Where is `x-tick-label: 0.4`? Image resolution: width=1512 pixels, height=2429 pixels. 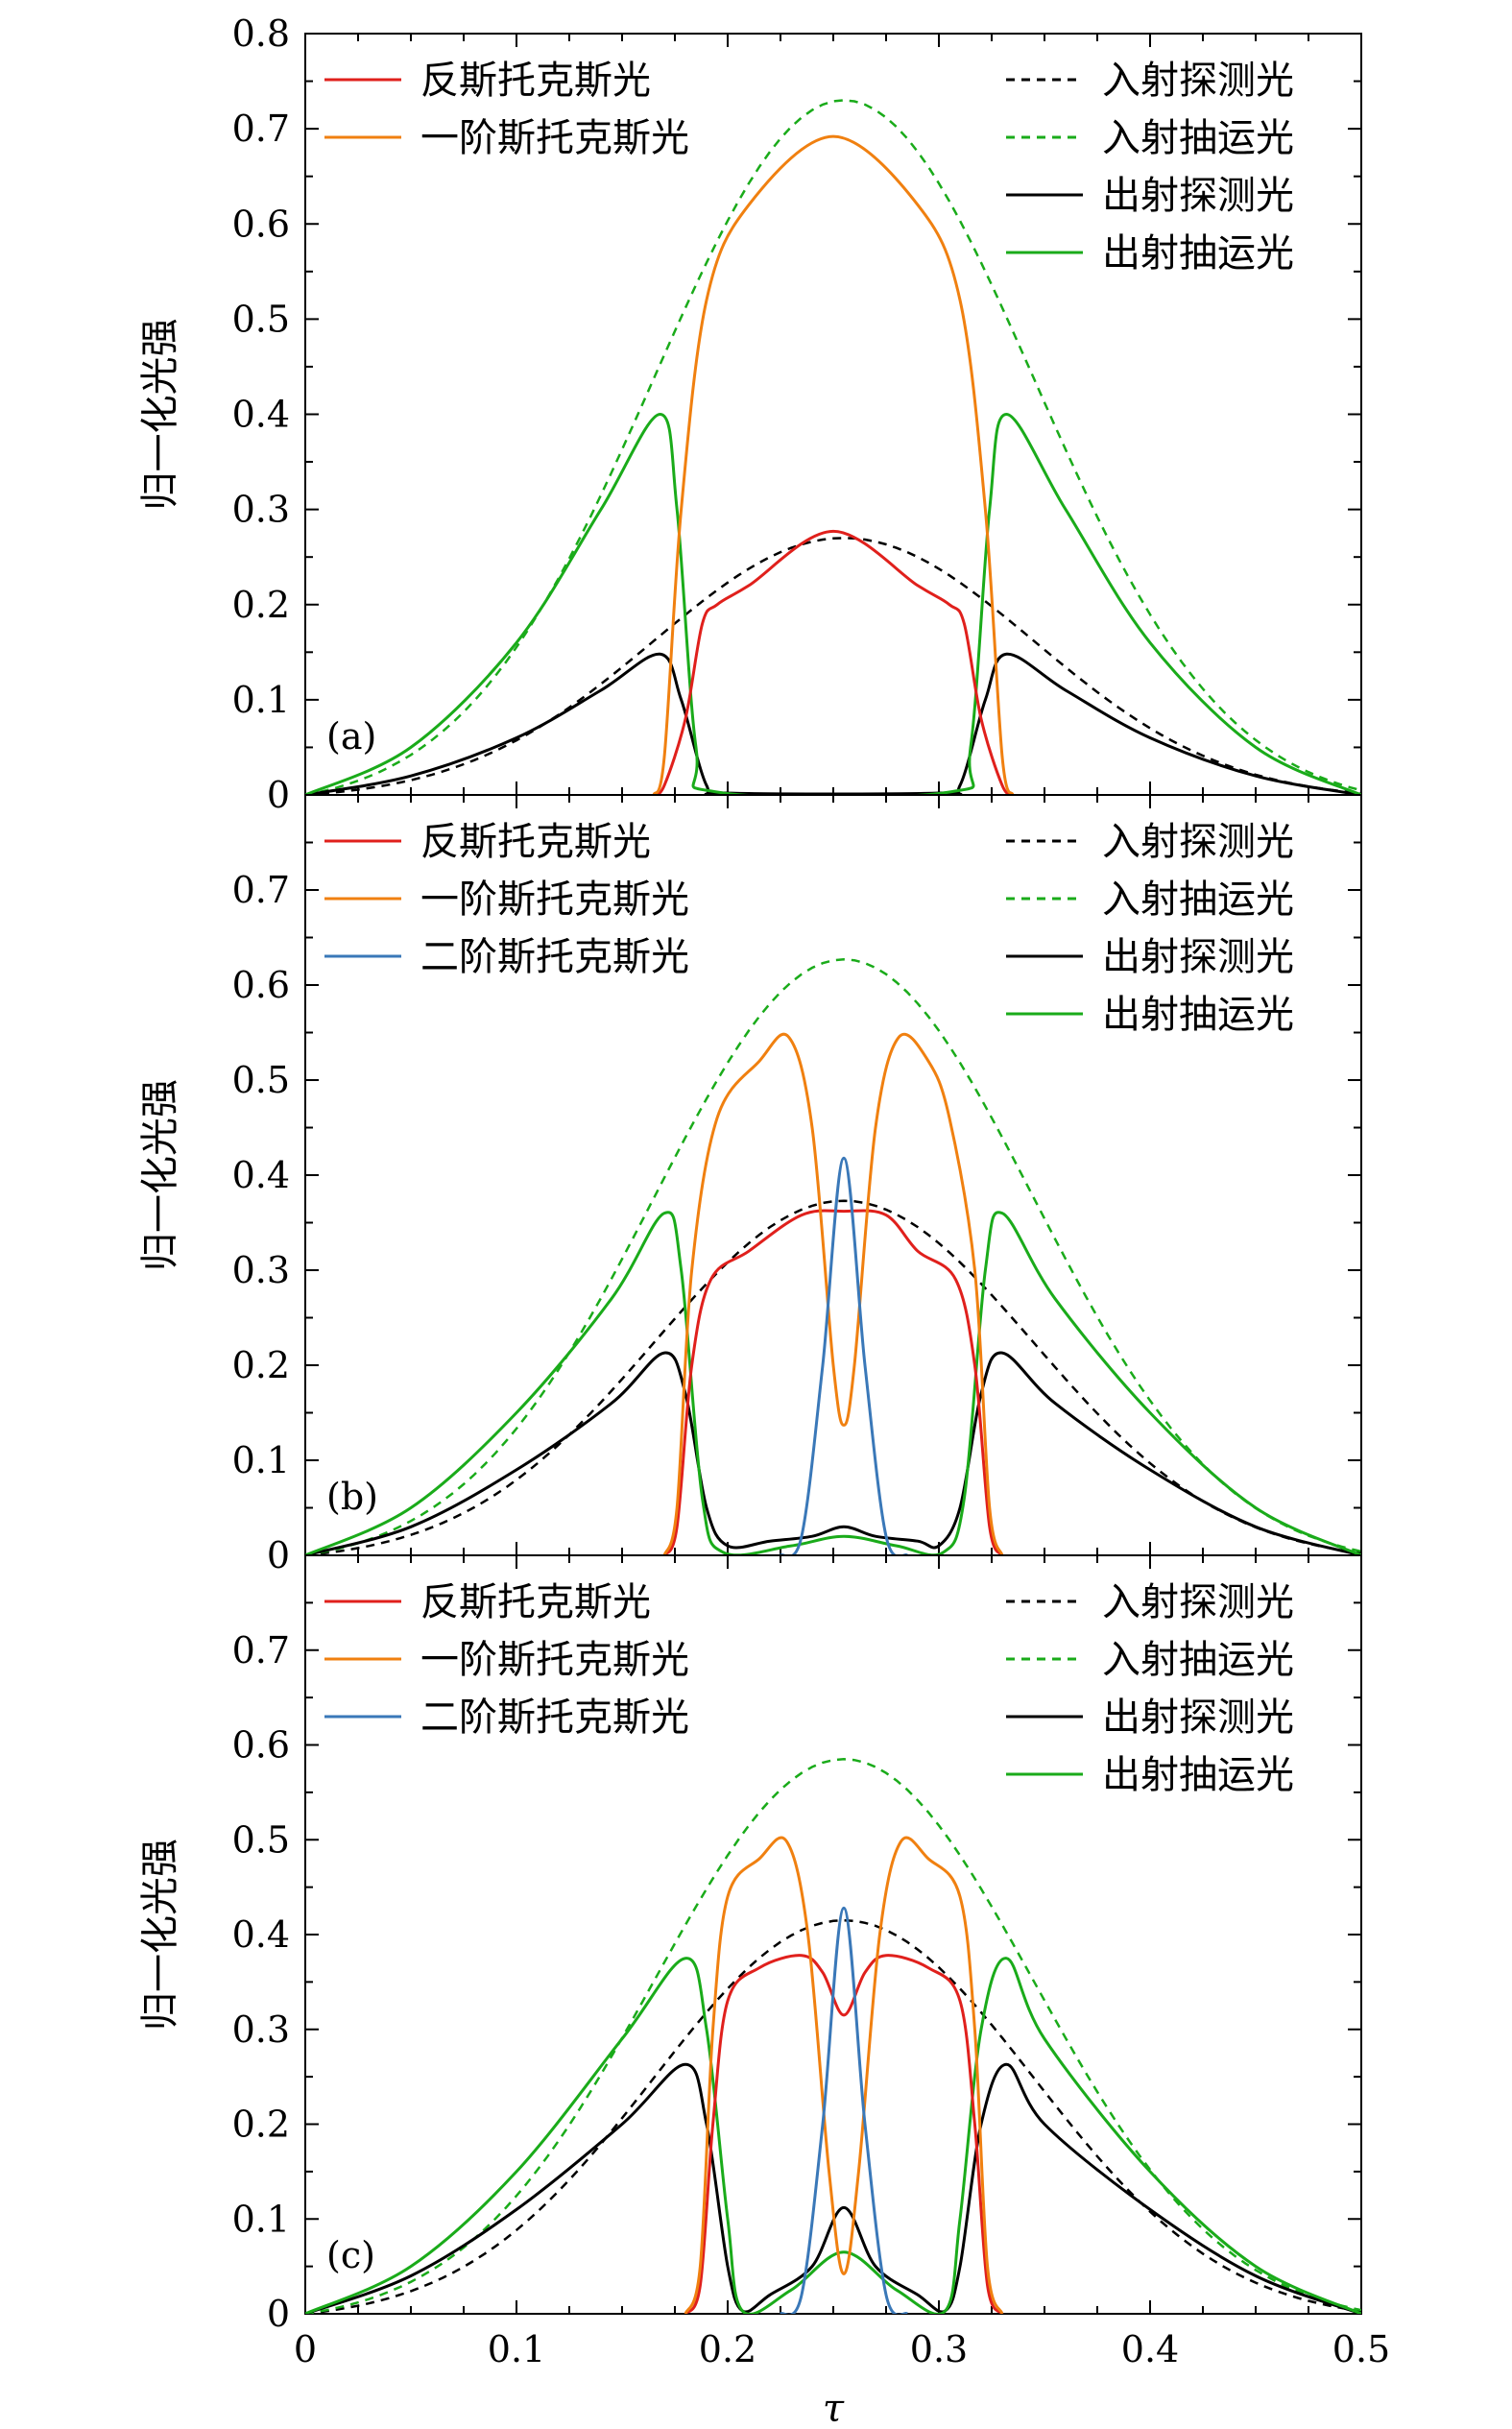 x-tick-label: 0.4 is located at coordinates (1150, 2349).